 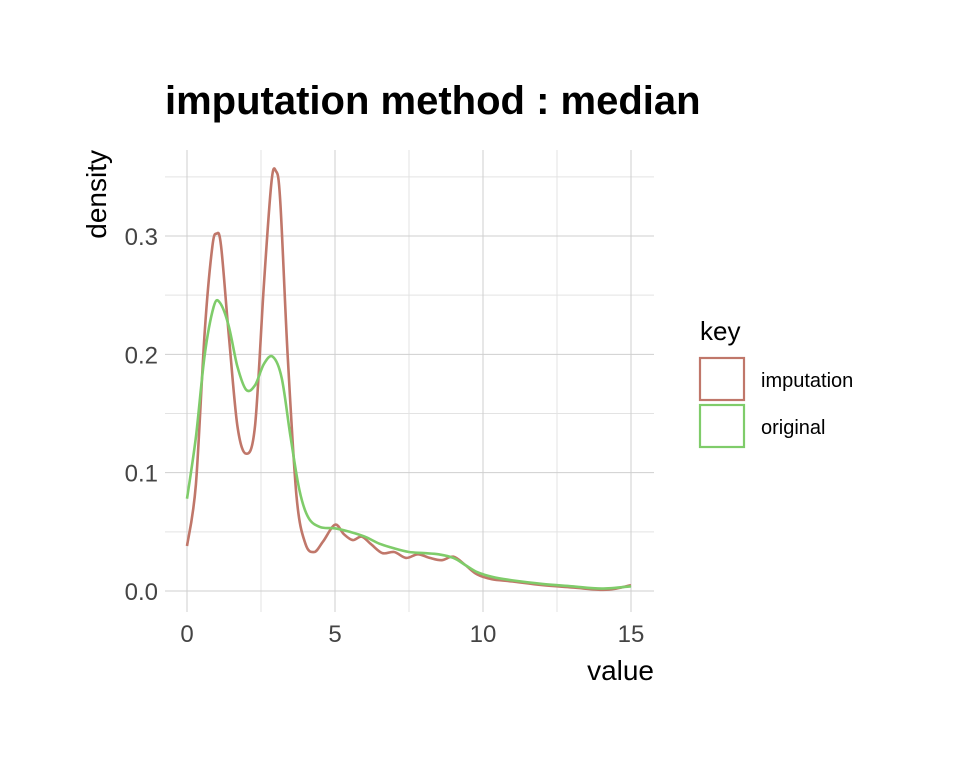 I want to click on x-tick-label: 5, so click(x=334, y=634).